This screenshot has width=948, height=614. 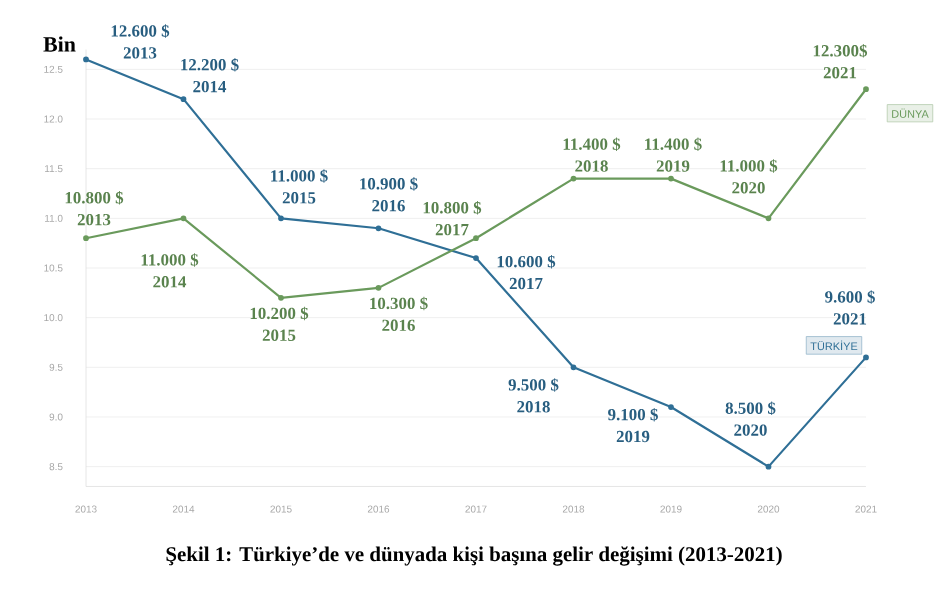 I want to click on data-label: 12.600 $, so click(x=140, y=31).